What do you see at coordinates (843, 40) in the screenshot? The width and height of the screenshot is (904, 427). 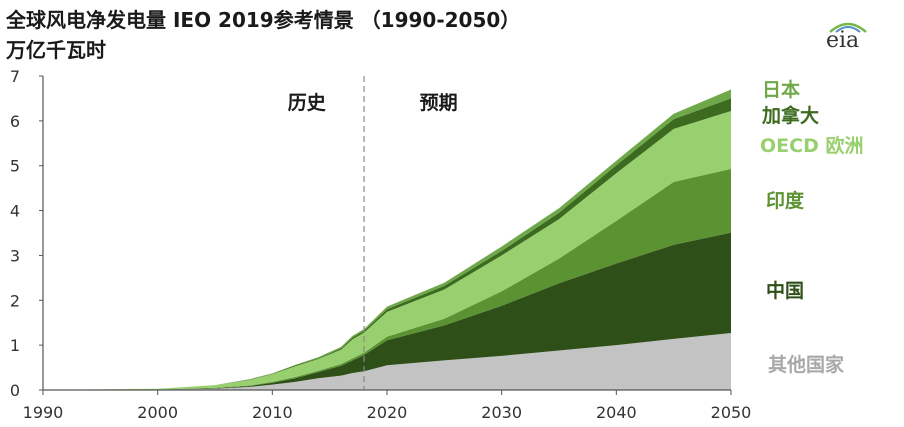 I see `eia-logo: eia` at bounding box center [843, 40].